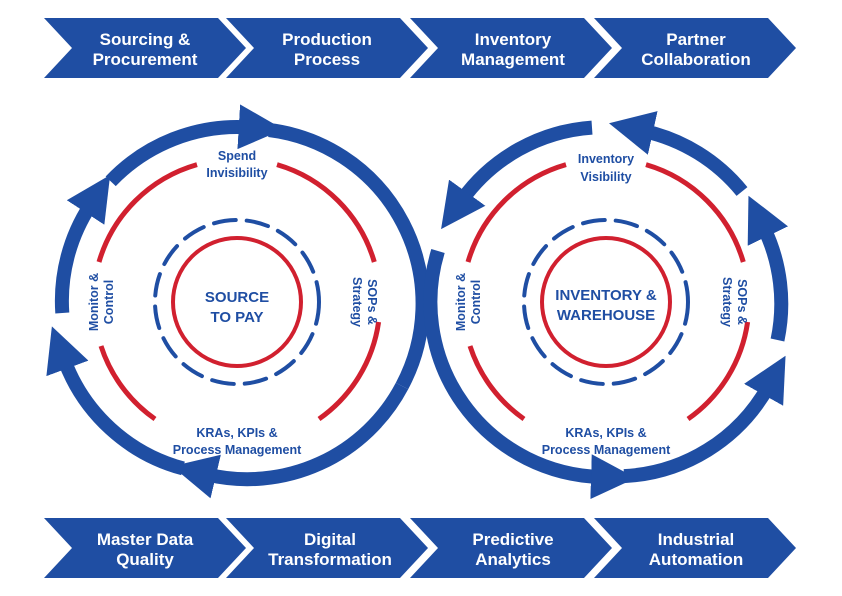 This screenshot has height=596, width=842. Describe the element at coordinates (145, 539) in the screenshot. I see `bottom-chevron-1-line1: Master Data` at that location.